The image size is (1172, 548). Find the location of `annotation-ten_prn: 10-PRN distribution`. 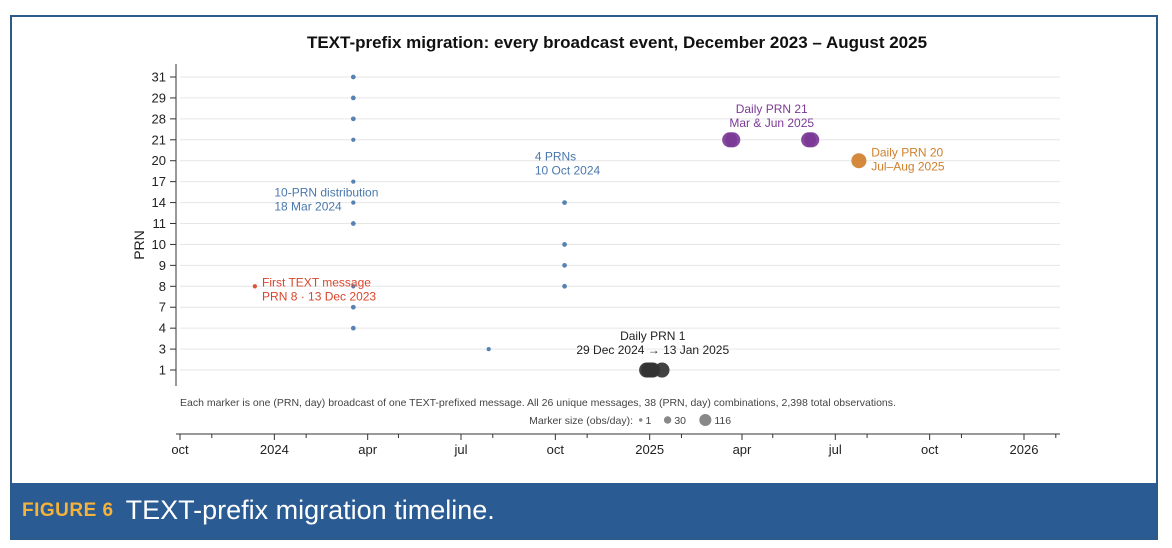

annotation-ten_prn: 10-PRN distribution is located at coordinates (326, 193).